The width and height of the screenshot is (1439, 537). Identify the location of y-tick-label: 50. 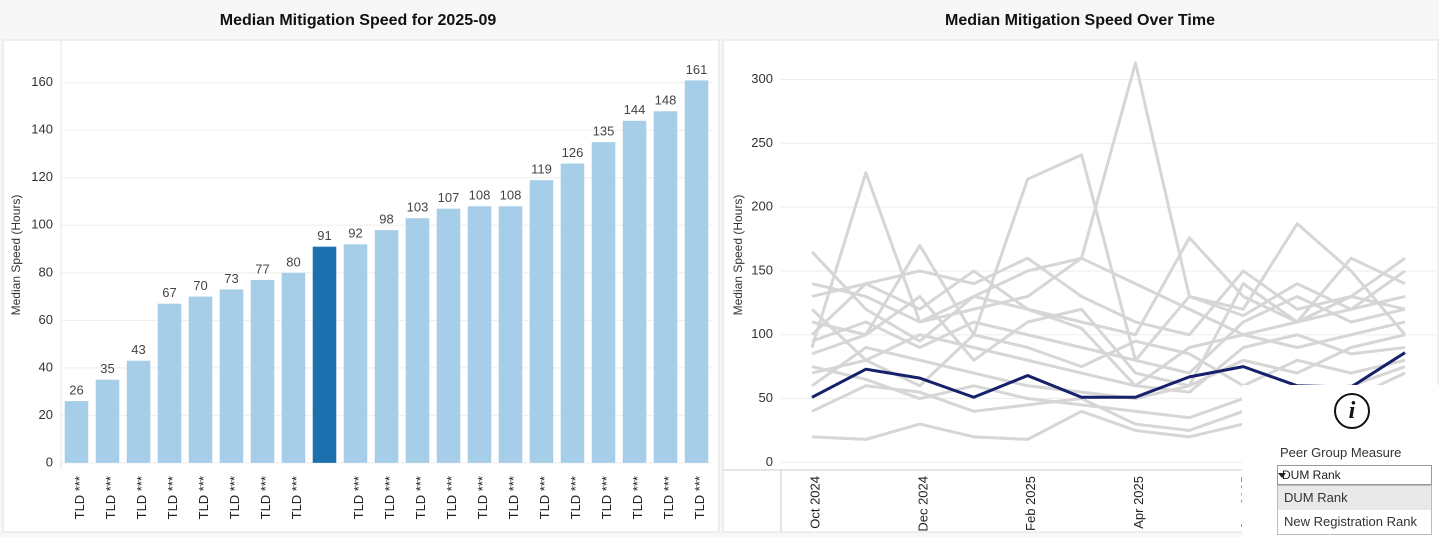
(766, 397).